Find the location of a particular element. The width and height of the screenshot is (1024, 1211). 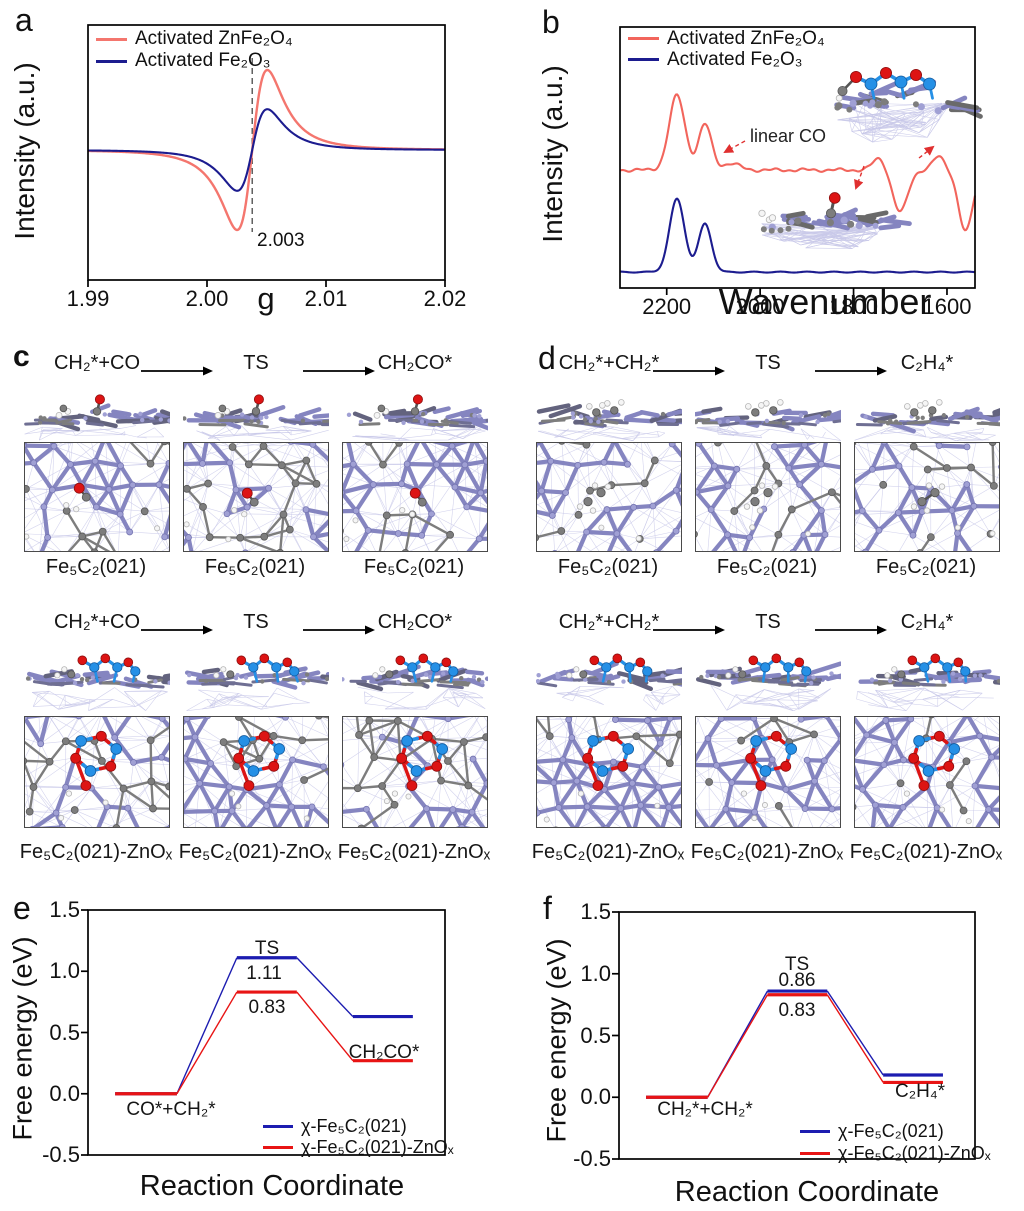

x-axis-title-b: Wavenumber is located at coordinates (825, 301).